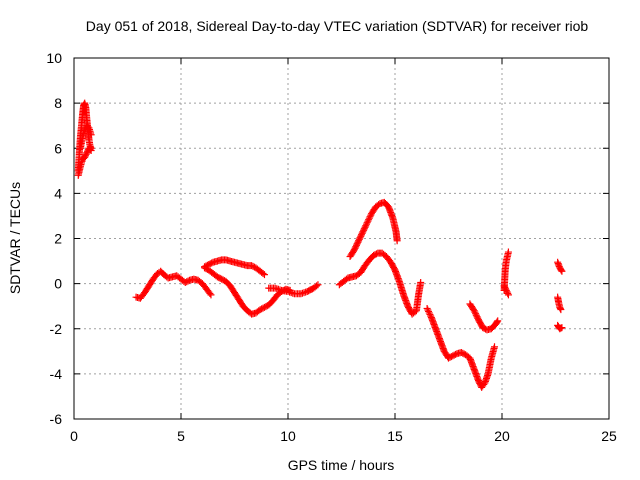 Image resolution: width=640 pixels, height=480 pixels. I want to click on x-tick-label: 5, so click(181, 436).